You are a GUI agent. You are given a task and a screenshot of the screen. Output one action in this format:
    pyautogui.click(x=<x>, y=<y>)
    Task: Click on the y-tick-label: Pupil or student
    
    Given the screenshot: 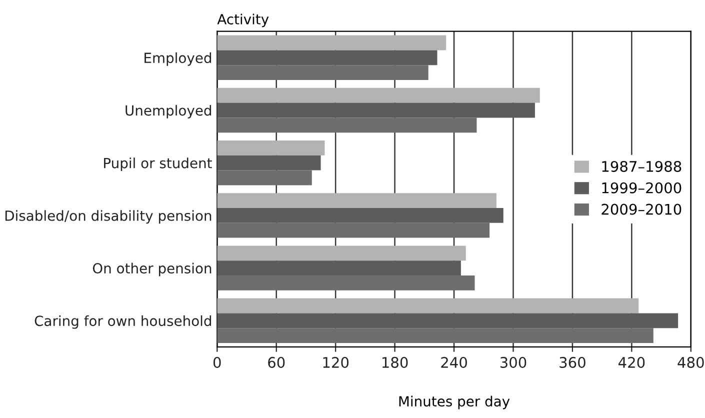 What is the action you would take?
    pyautogui.click(x=158, y=165)
    